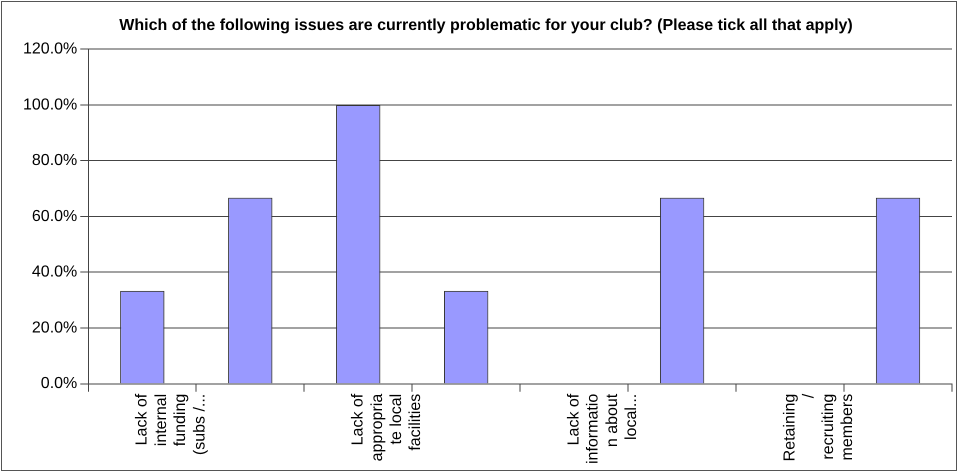 The width and height of the screenshot is (958, 472). Describe the element at coordinates (55, 216) in the screenshot. I see `y-tick-label: 60.0%` at that location.